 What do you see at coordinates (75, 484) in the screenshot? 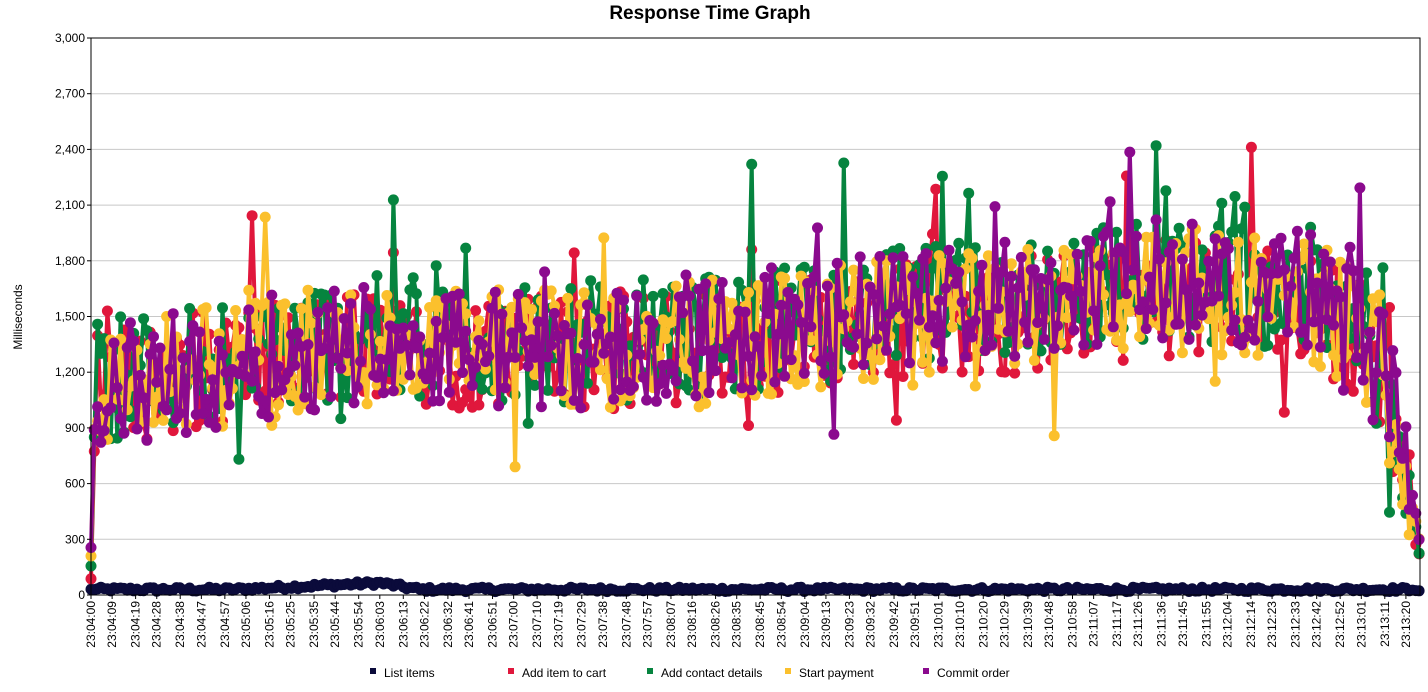
I see `y-tick-label: 600` at bounding box center [75, 484].